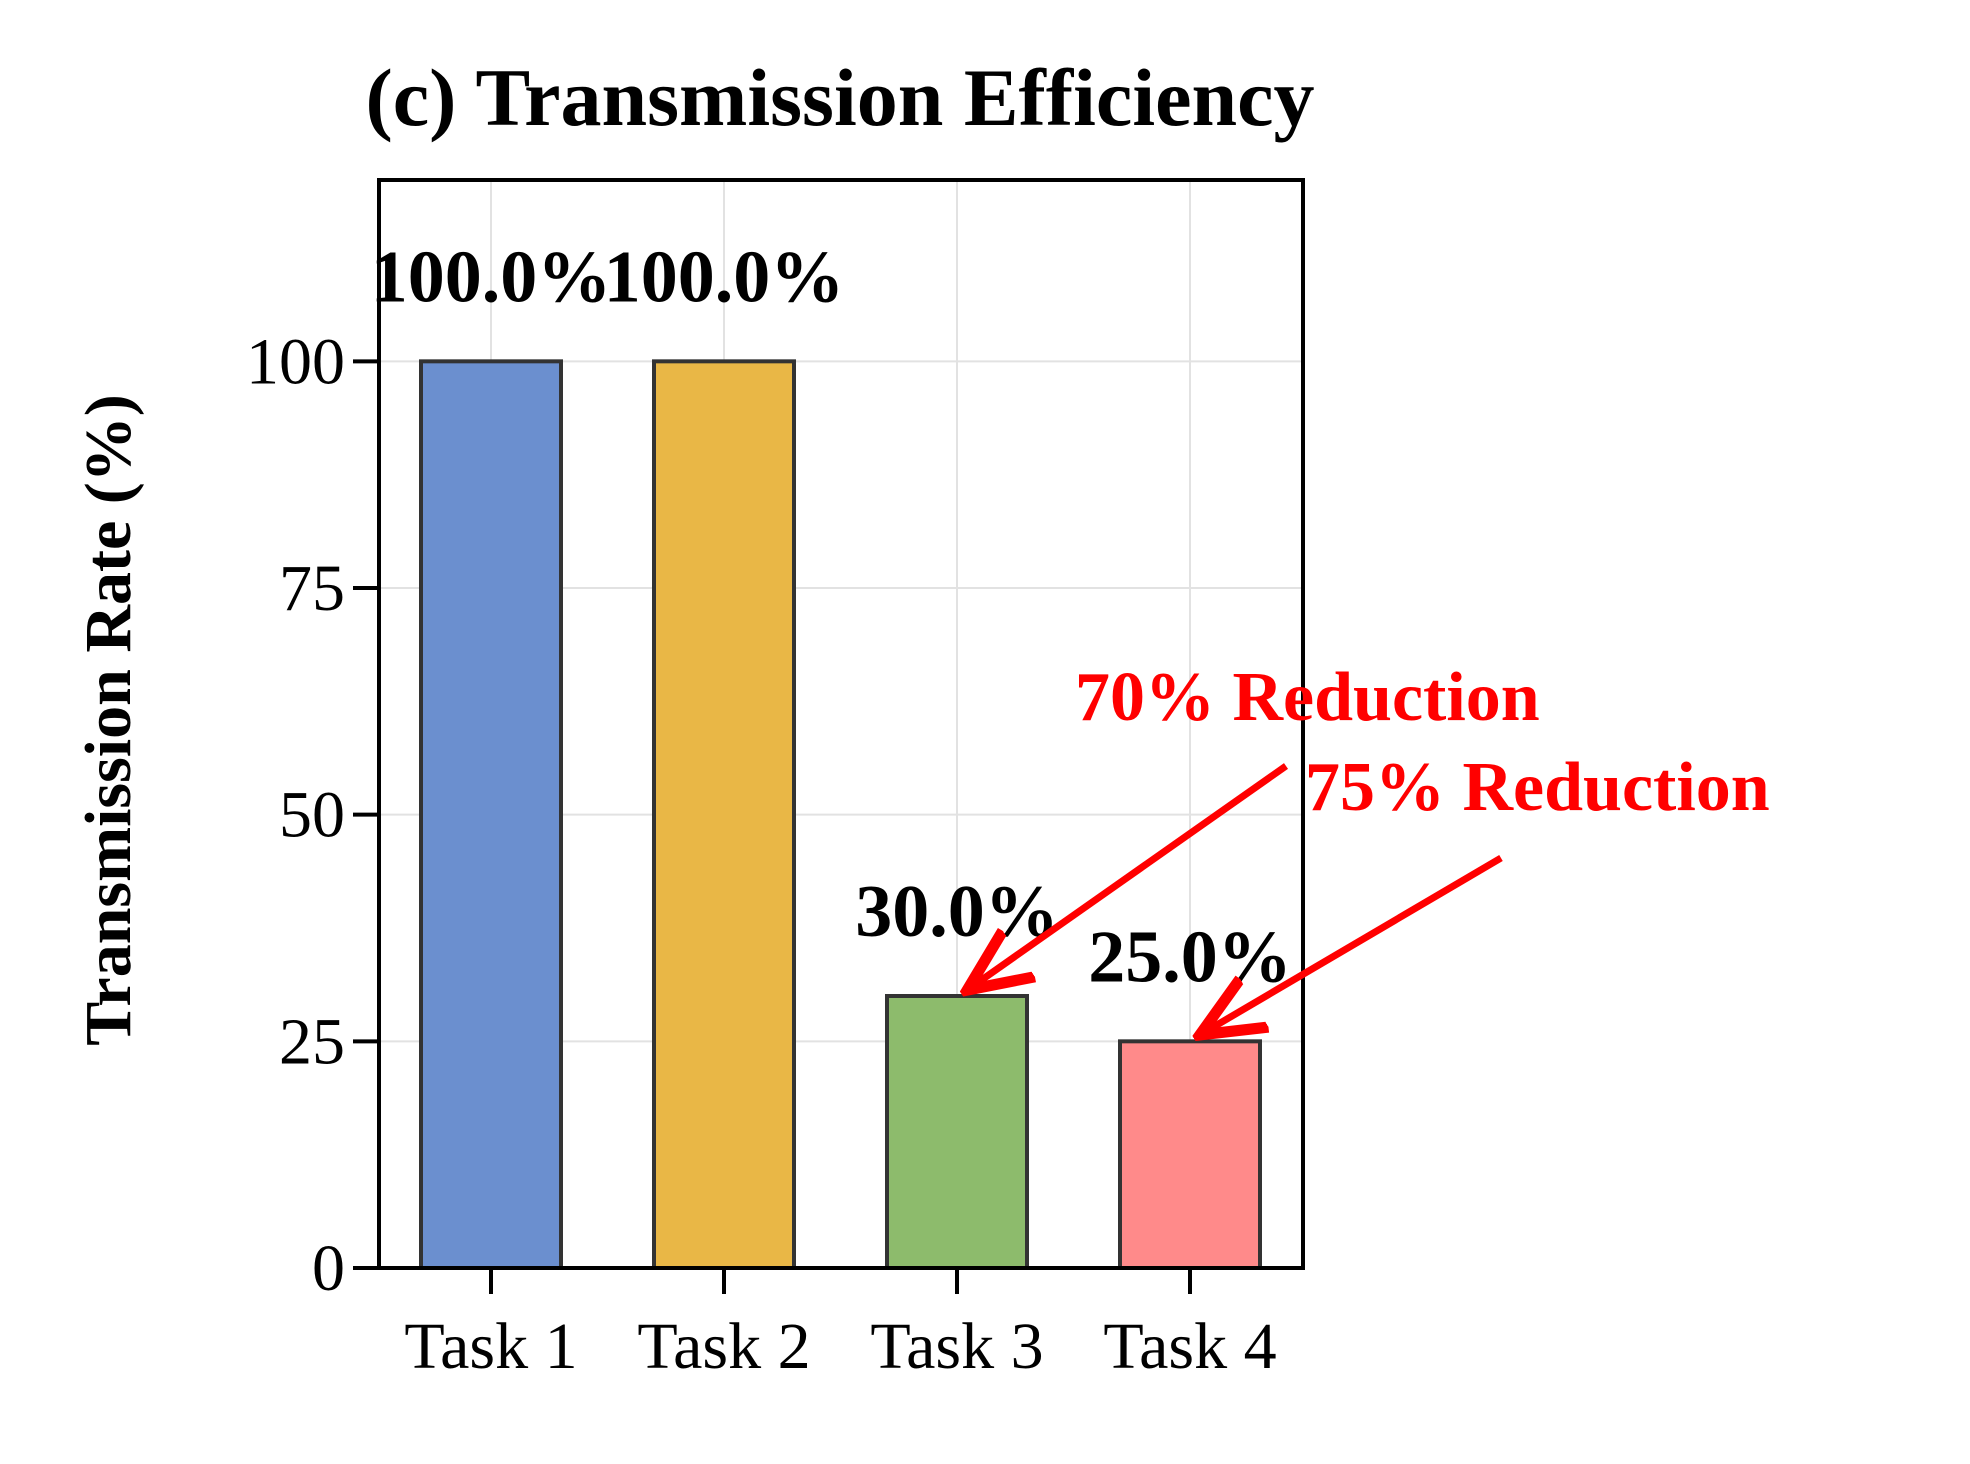  What do you see at coordinates (312, 1041) in the screenshot?
I see `y-tick-label: 25` at bounding box center [312, 1041].